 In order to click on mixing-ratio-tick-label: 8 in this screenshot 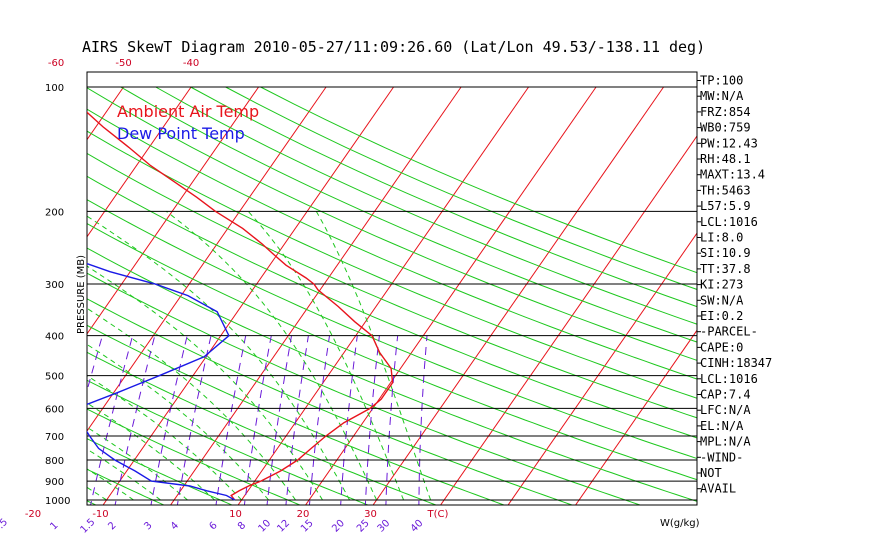, I will do `click(242, 526)`.